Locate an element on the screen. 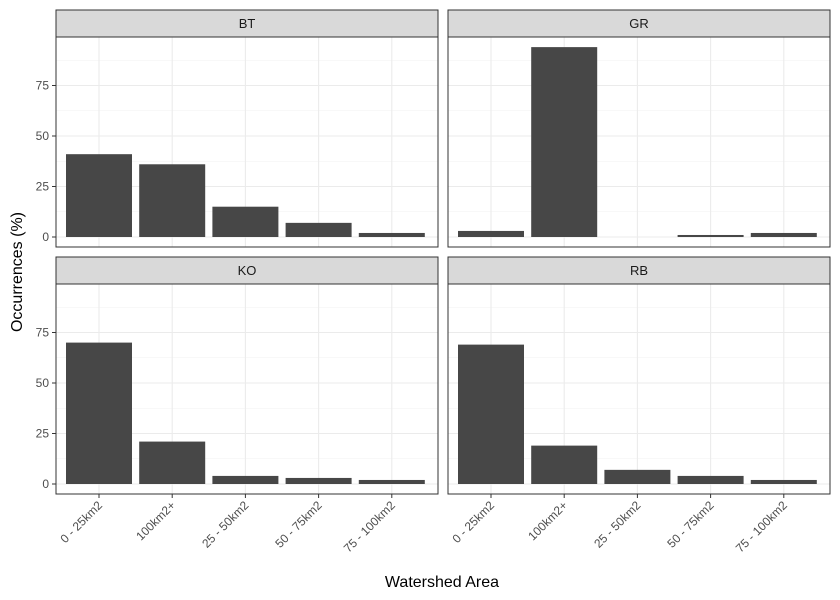  facet-strip-label: KO is located at coordinates (247, 270).